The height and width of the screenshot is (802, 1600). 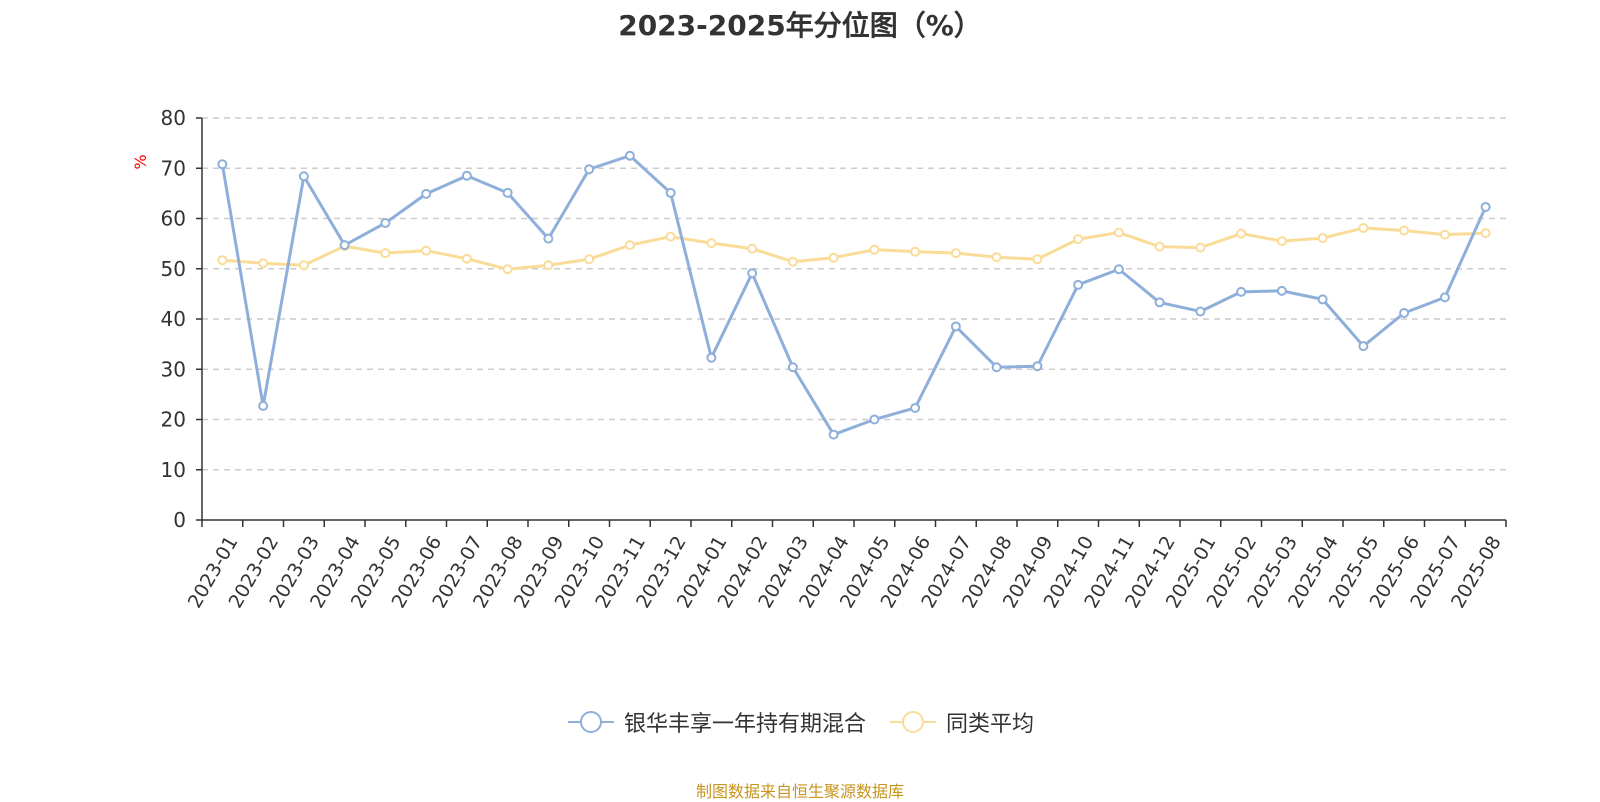 What do you see at coordinates (140, 161) in the screenshot?
I see `y-axis-unit-label: %` at bounding box center [140, 161].